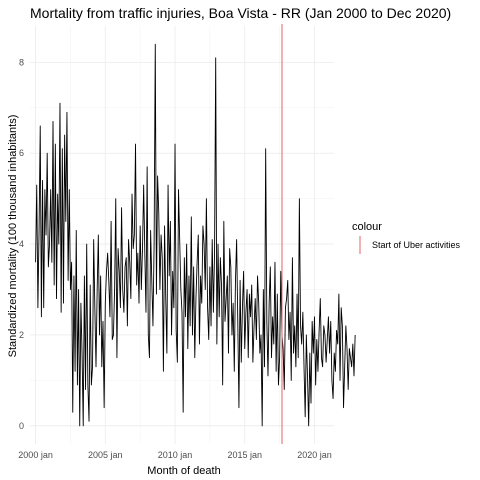  I want to click on x-tick-label: 2010 jan, so click(175, 455).